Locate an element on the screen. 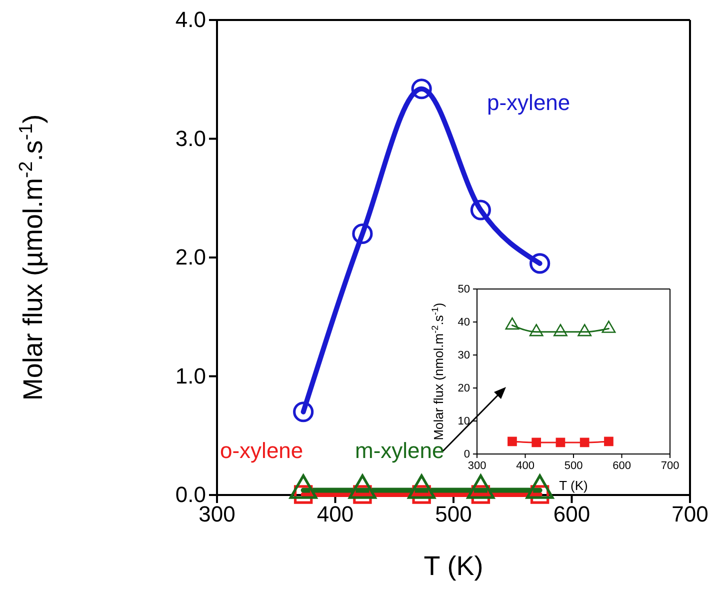 The image size is (711, 595). series-label: o-xylene is located at coordinates (262, 450).